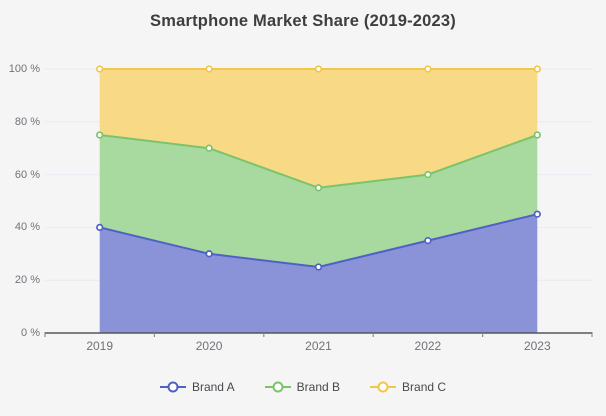  Describe the element at coordinates (100, 69) in the screenshot. I see `point-brand-c-2019` at that location.